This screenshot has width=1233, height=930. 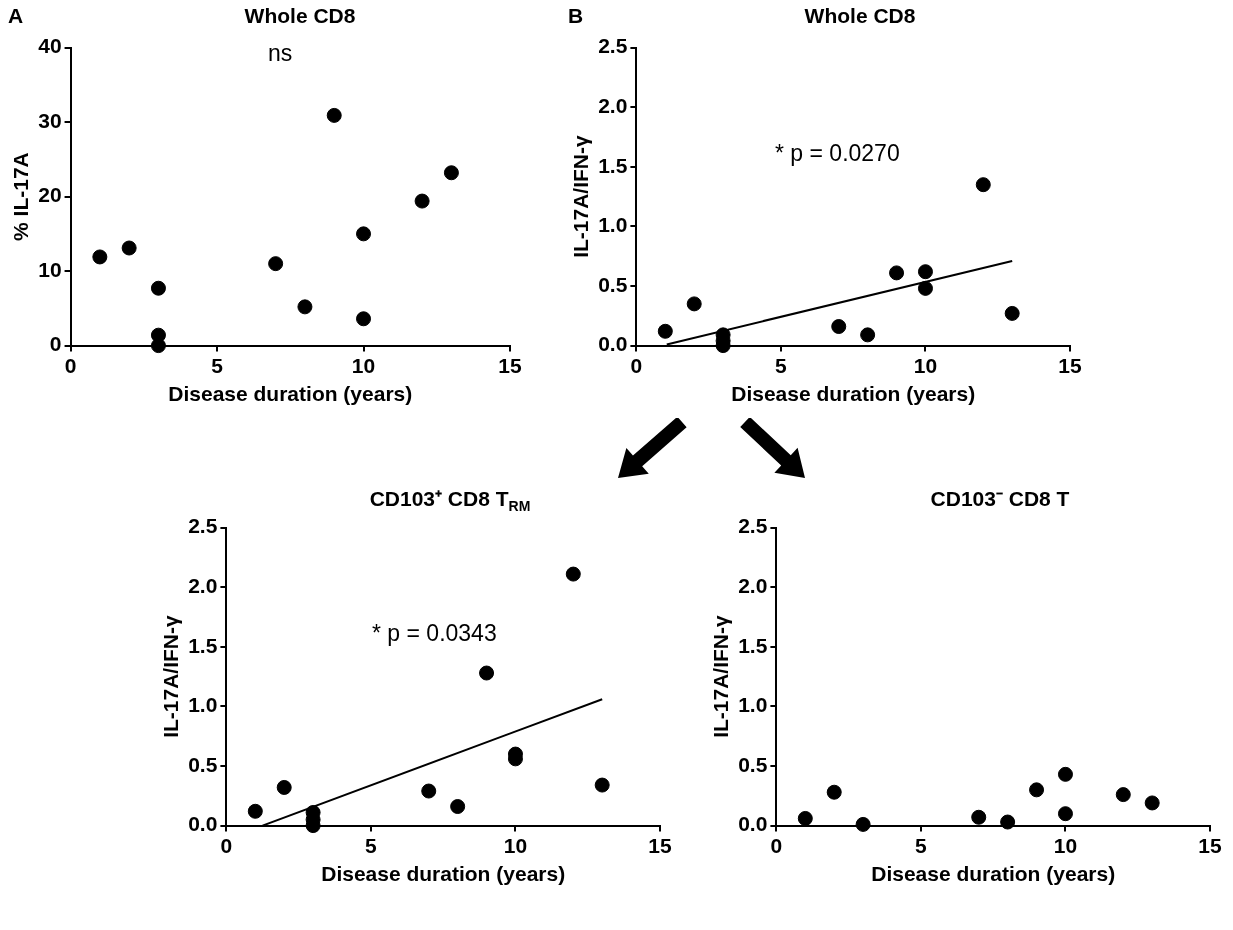 I want to click on chart-title: CD103⁻ CD8 T, so click(x=1000, y=499).